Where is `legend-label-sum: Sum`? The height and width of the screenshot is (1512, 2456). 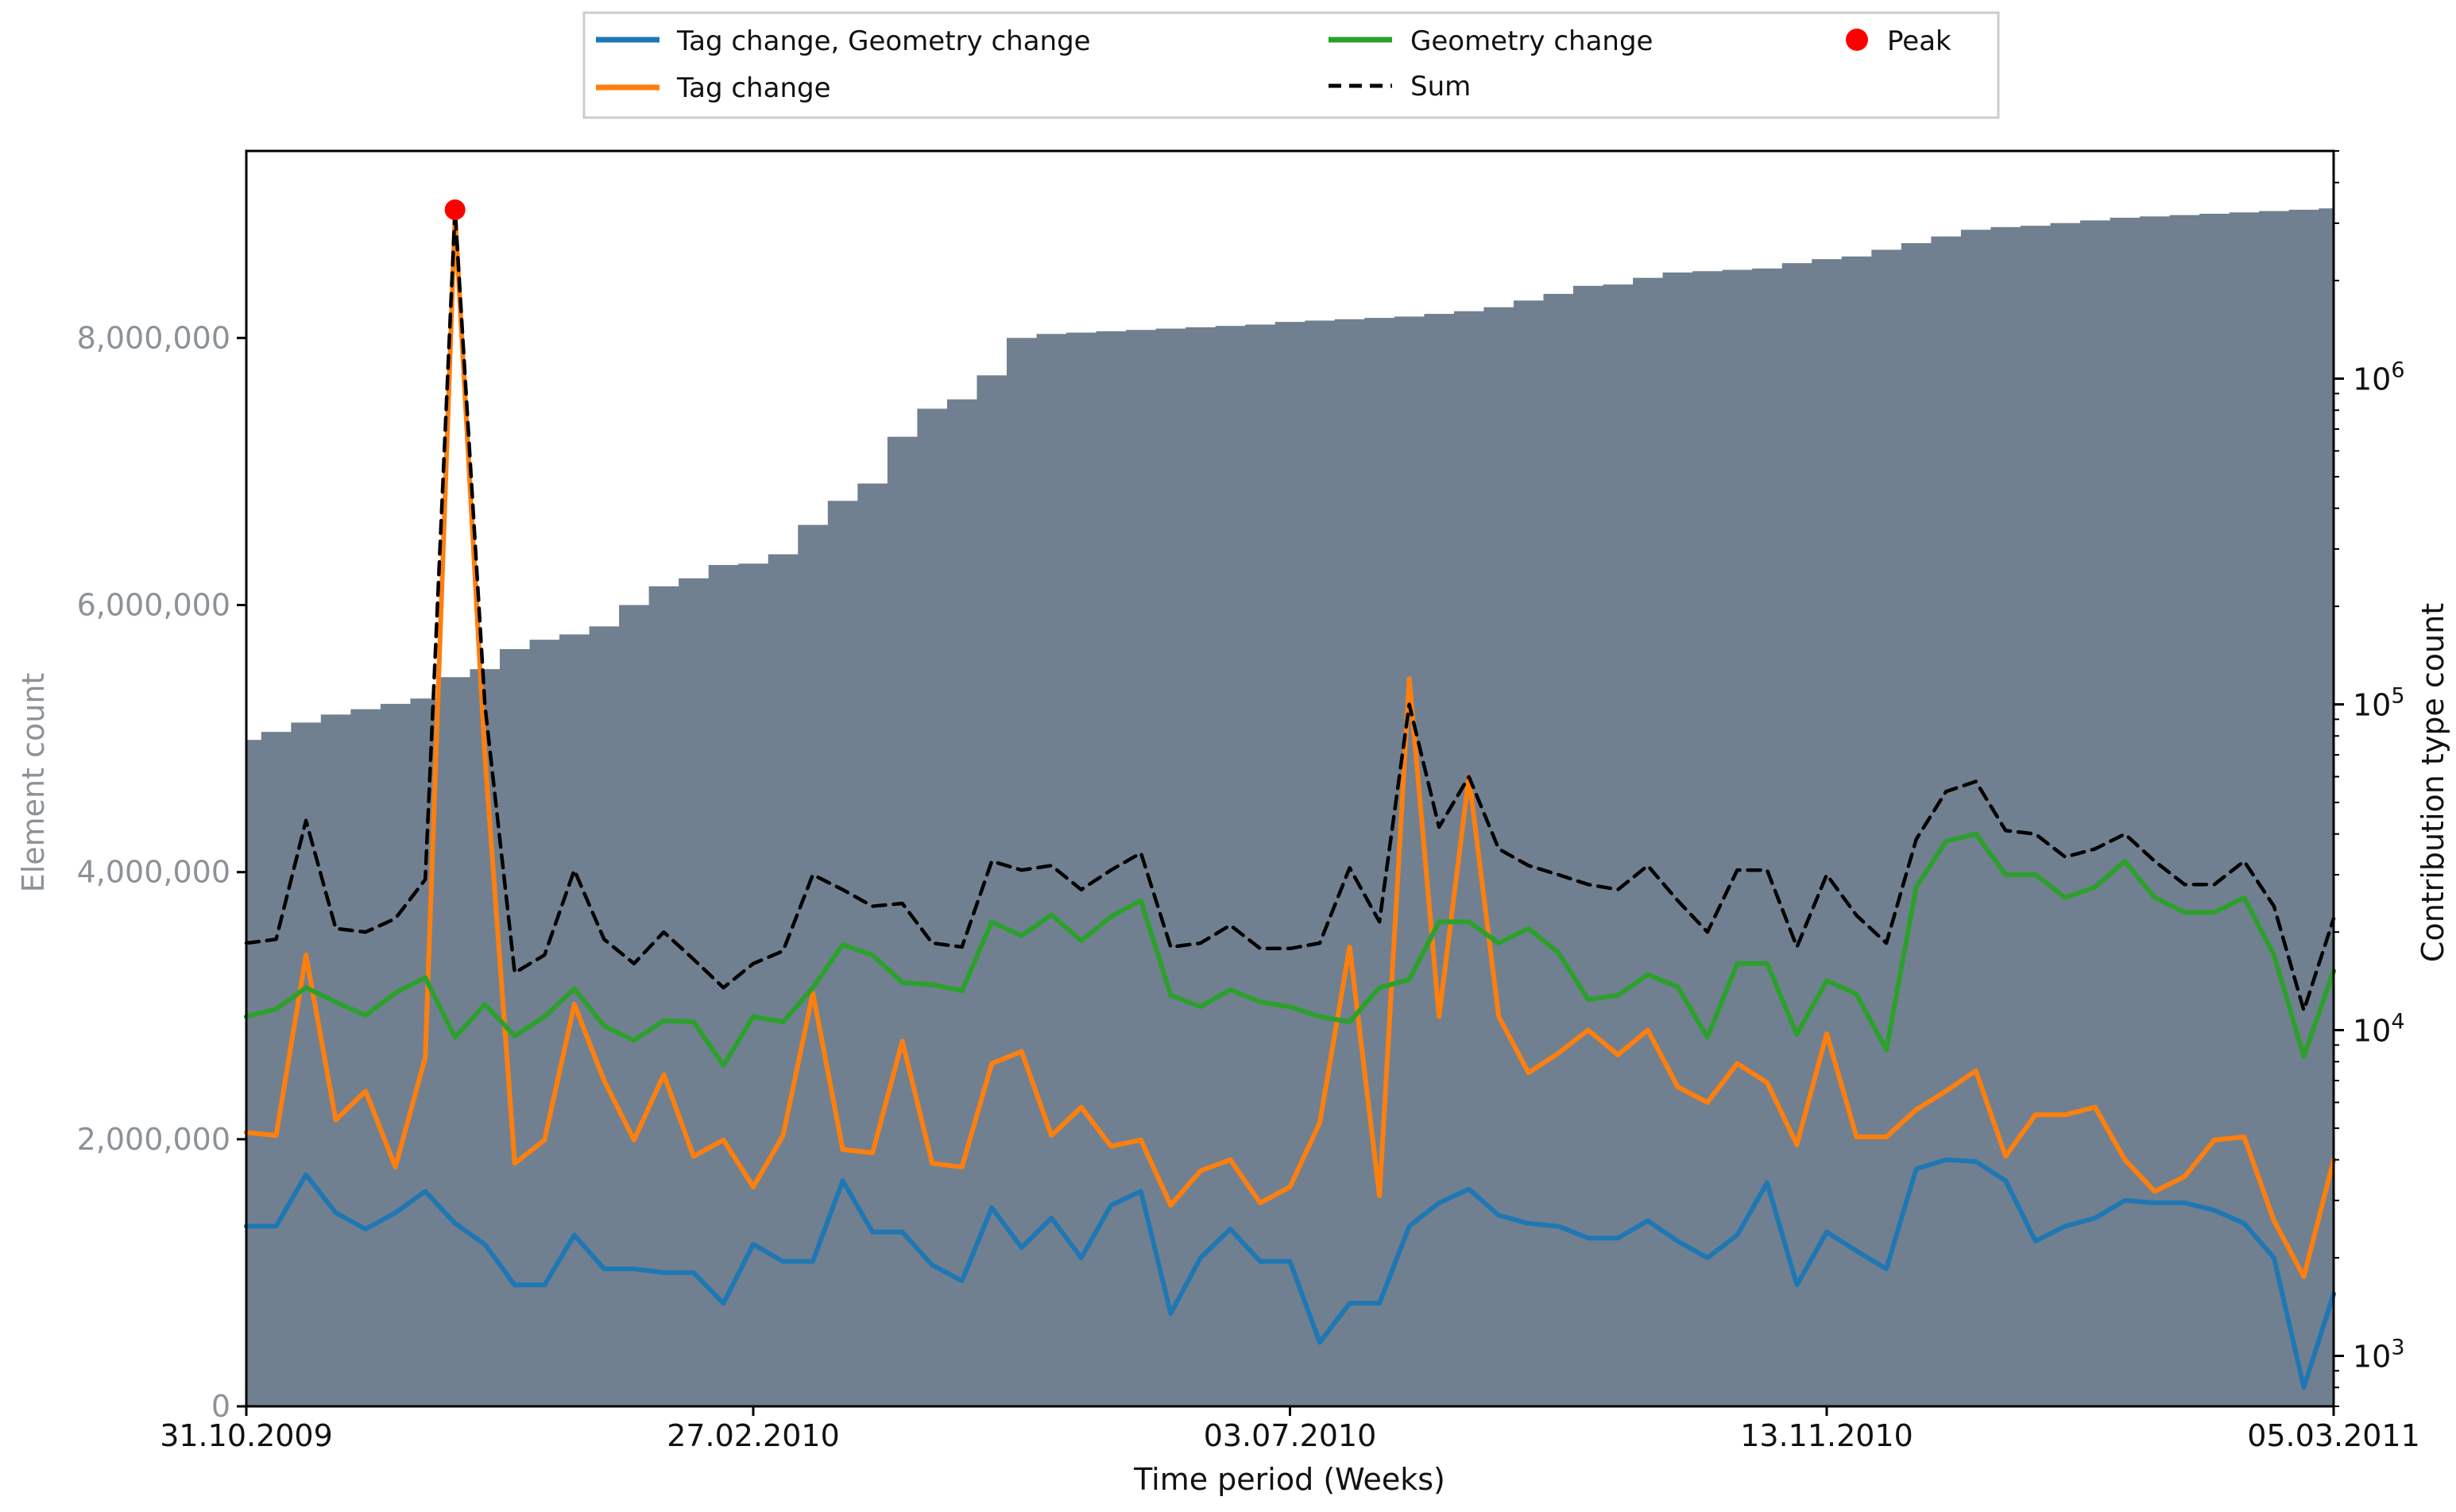
legend-label-sum: Sum is located at coordinates (1441, 86).